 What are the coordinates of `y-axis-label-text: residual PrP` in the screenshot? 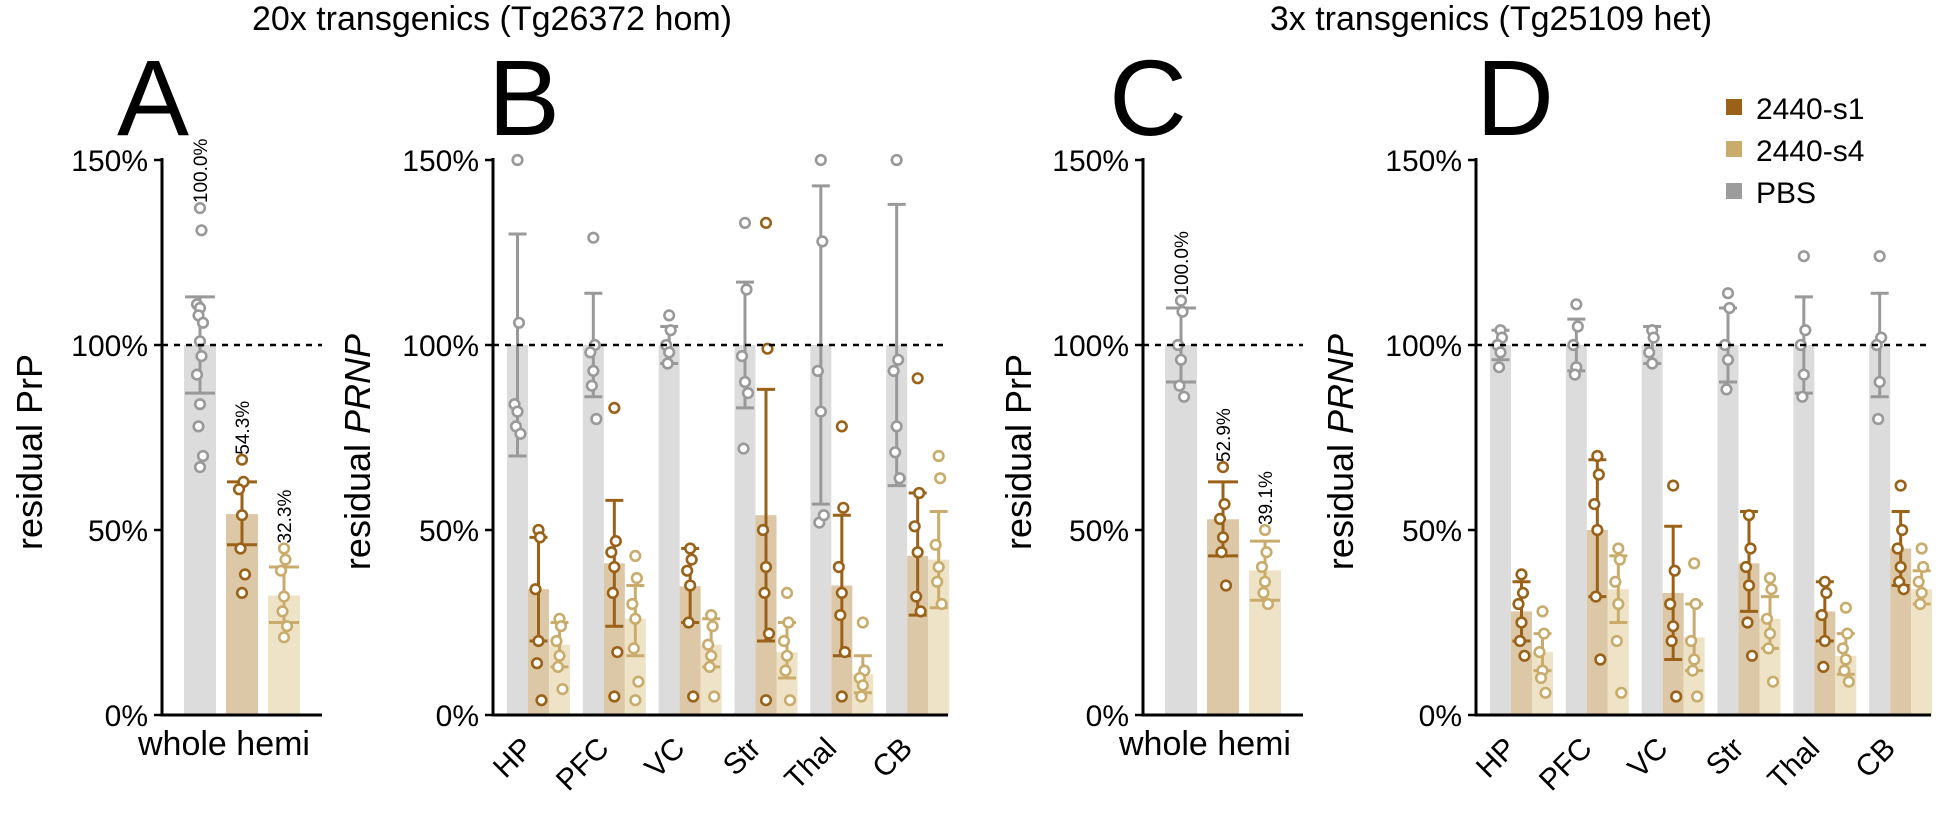 It's located at (1018, 452).